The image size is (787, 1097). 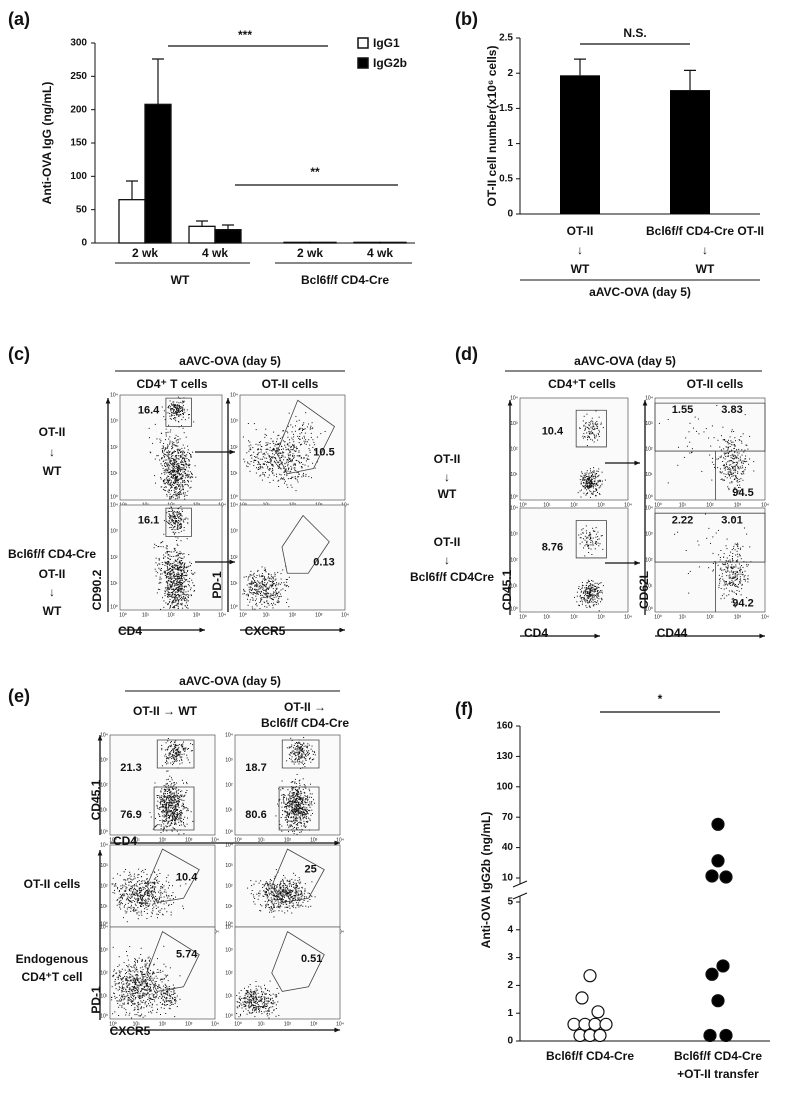 What do you see at coordinates (234, 395) in the screenshot?
I see `flow-tick-label: 10⁴` at bounding box center [234, 395].